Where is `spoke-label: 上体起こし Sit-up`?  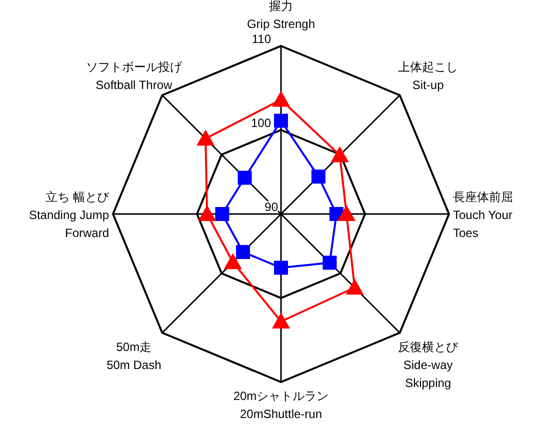
spoke-label: 上体起こし Sit-up is located at coordinates (428, 76).